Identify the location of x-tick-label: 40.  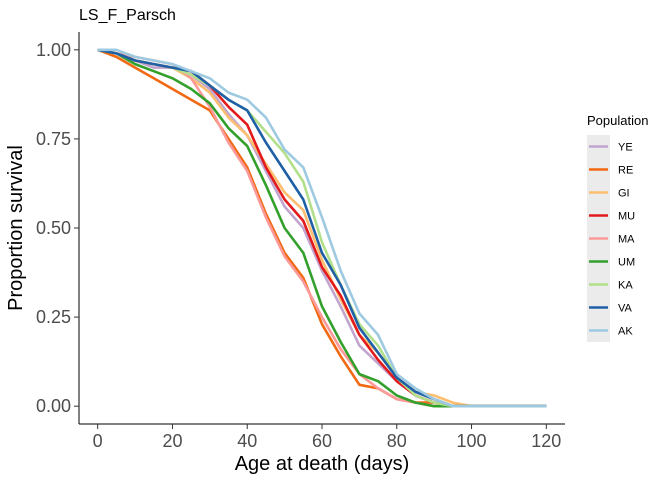
(247, 441).